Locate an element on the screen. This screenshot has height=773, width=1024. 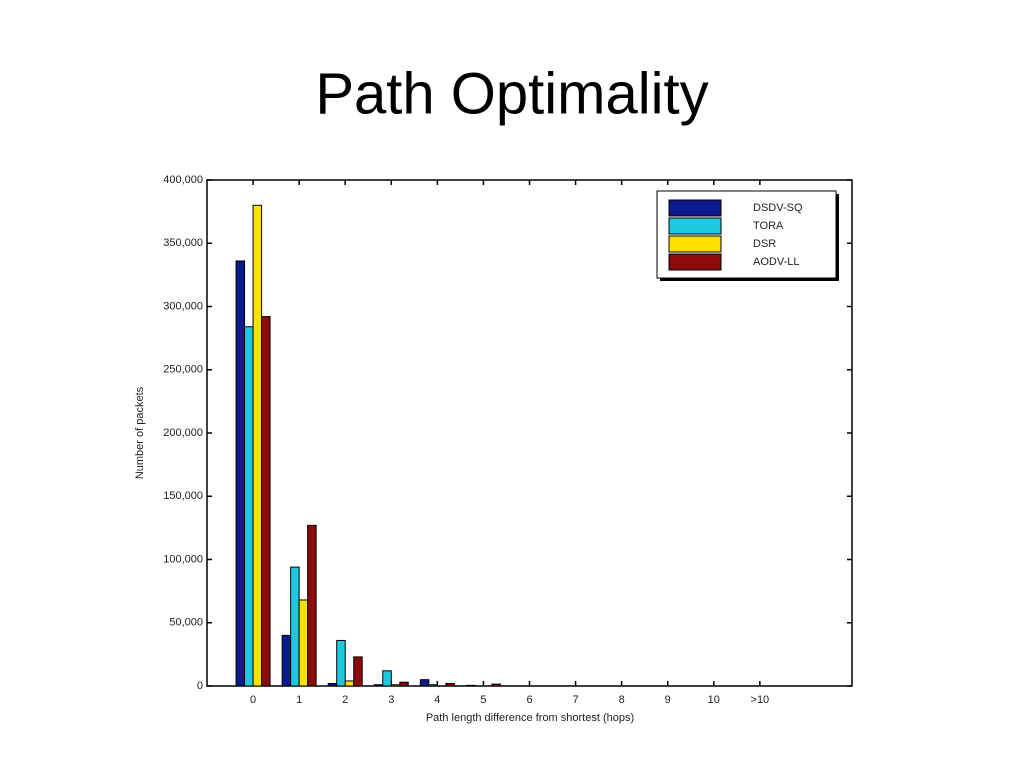
x-tick-label: 9 is located at coordinates (668, 700).